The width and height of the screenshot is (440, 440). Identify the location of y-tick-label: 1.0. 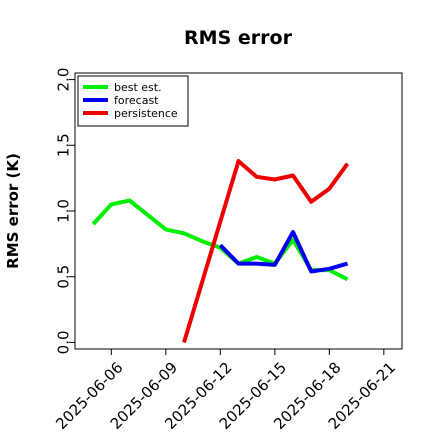
(63, 211).